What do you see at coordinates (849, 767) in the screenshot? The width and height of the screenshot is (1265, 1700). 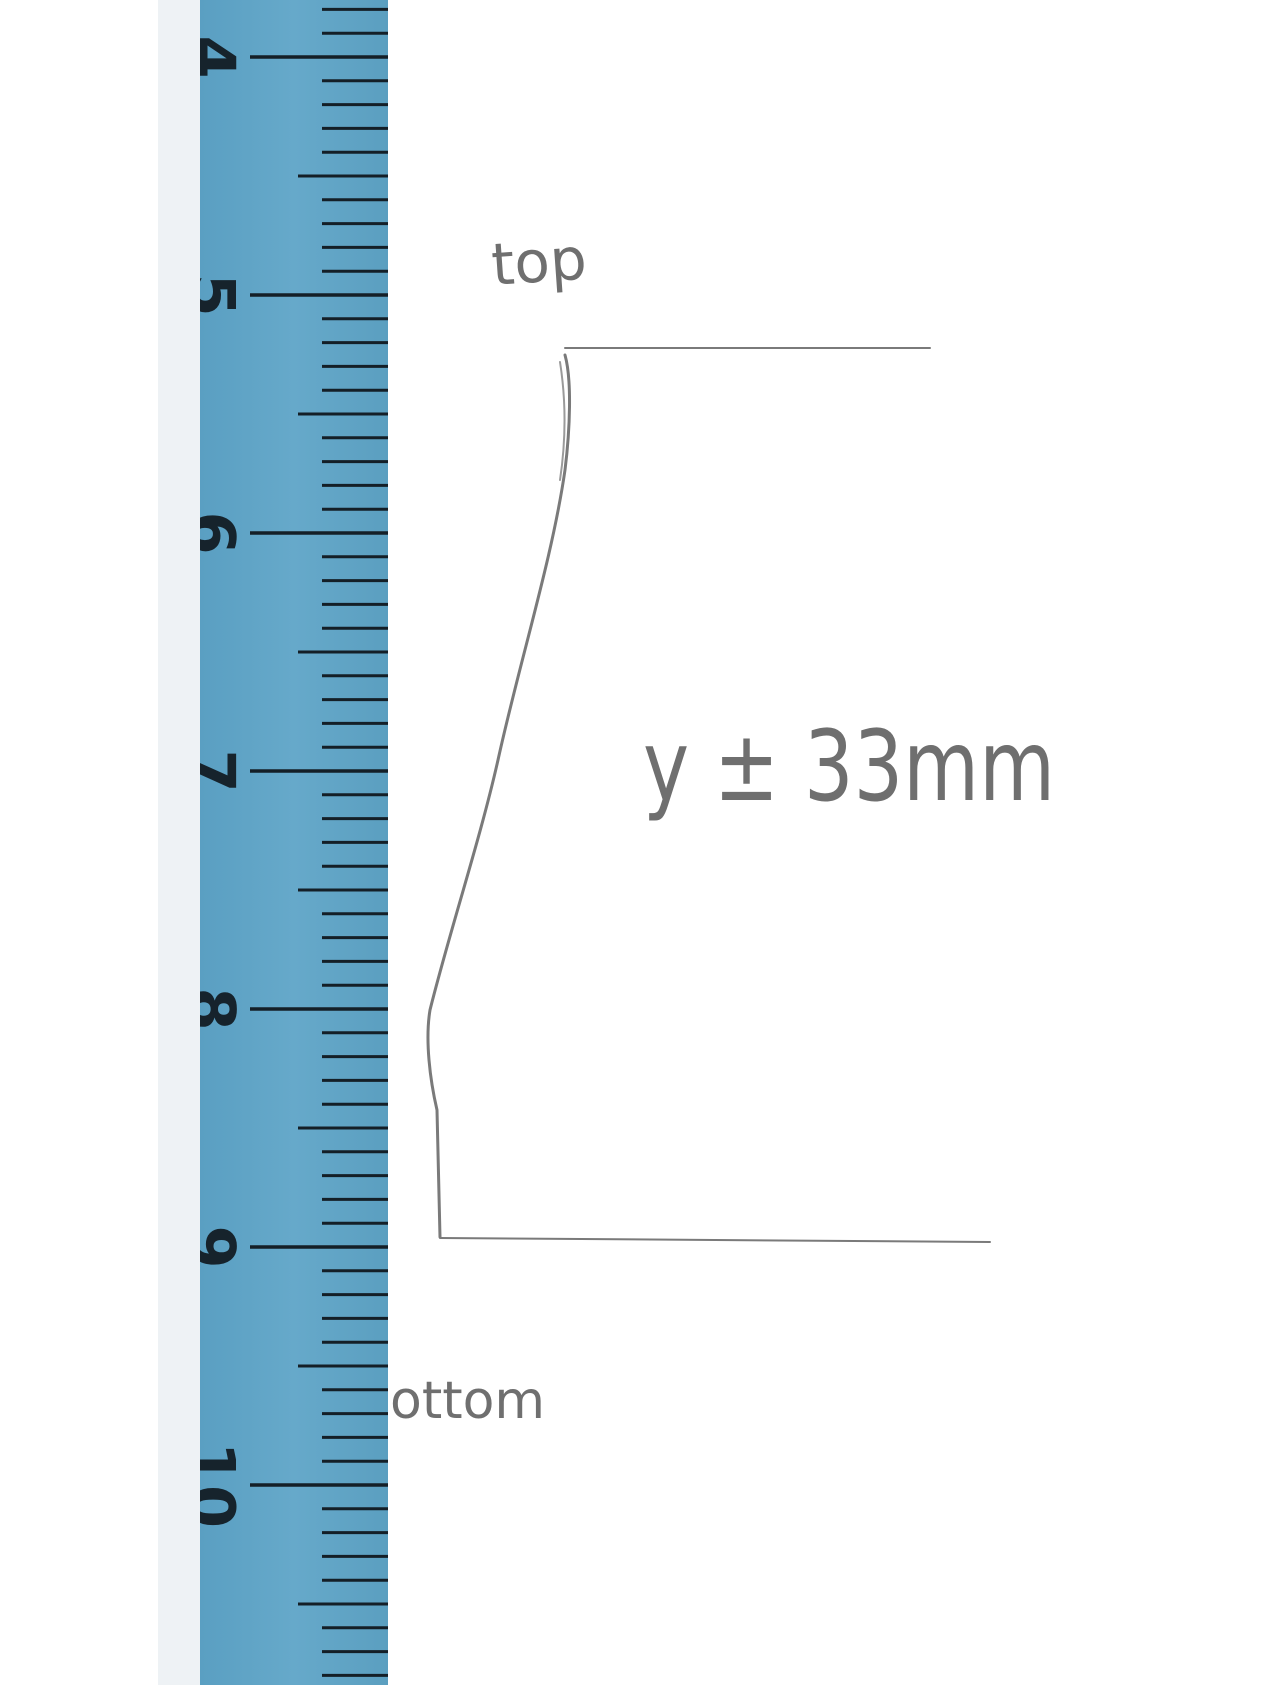 I see `measurement-label: y ± 33mm` at bounding box center [849, 767].